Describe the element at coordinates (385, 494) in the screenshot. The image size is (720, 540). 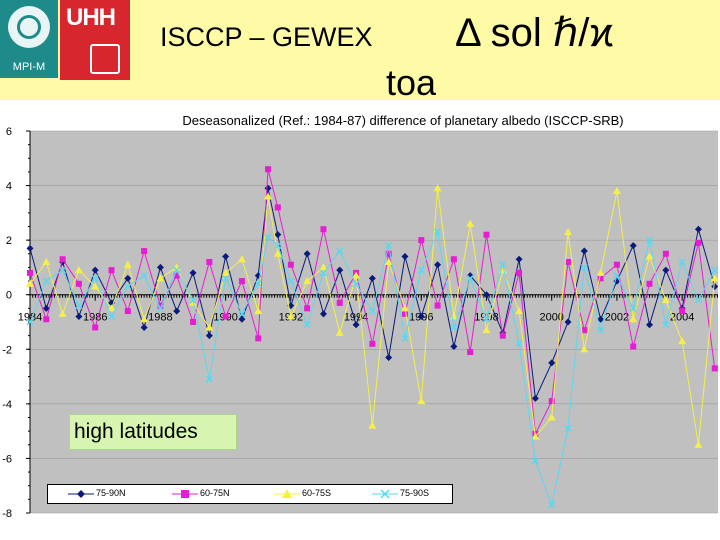
I see `legend-swatch-75-90s` at that location.